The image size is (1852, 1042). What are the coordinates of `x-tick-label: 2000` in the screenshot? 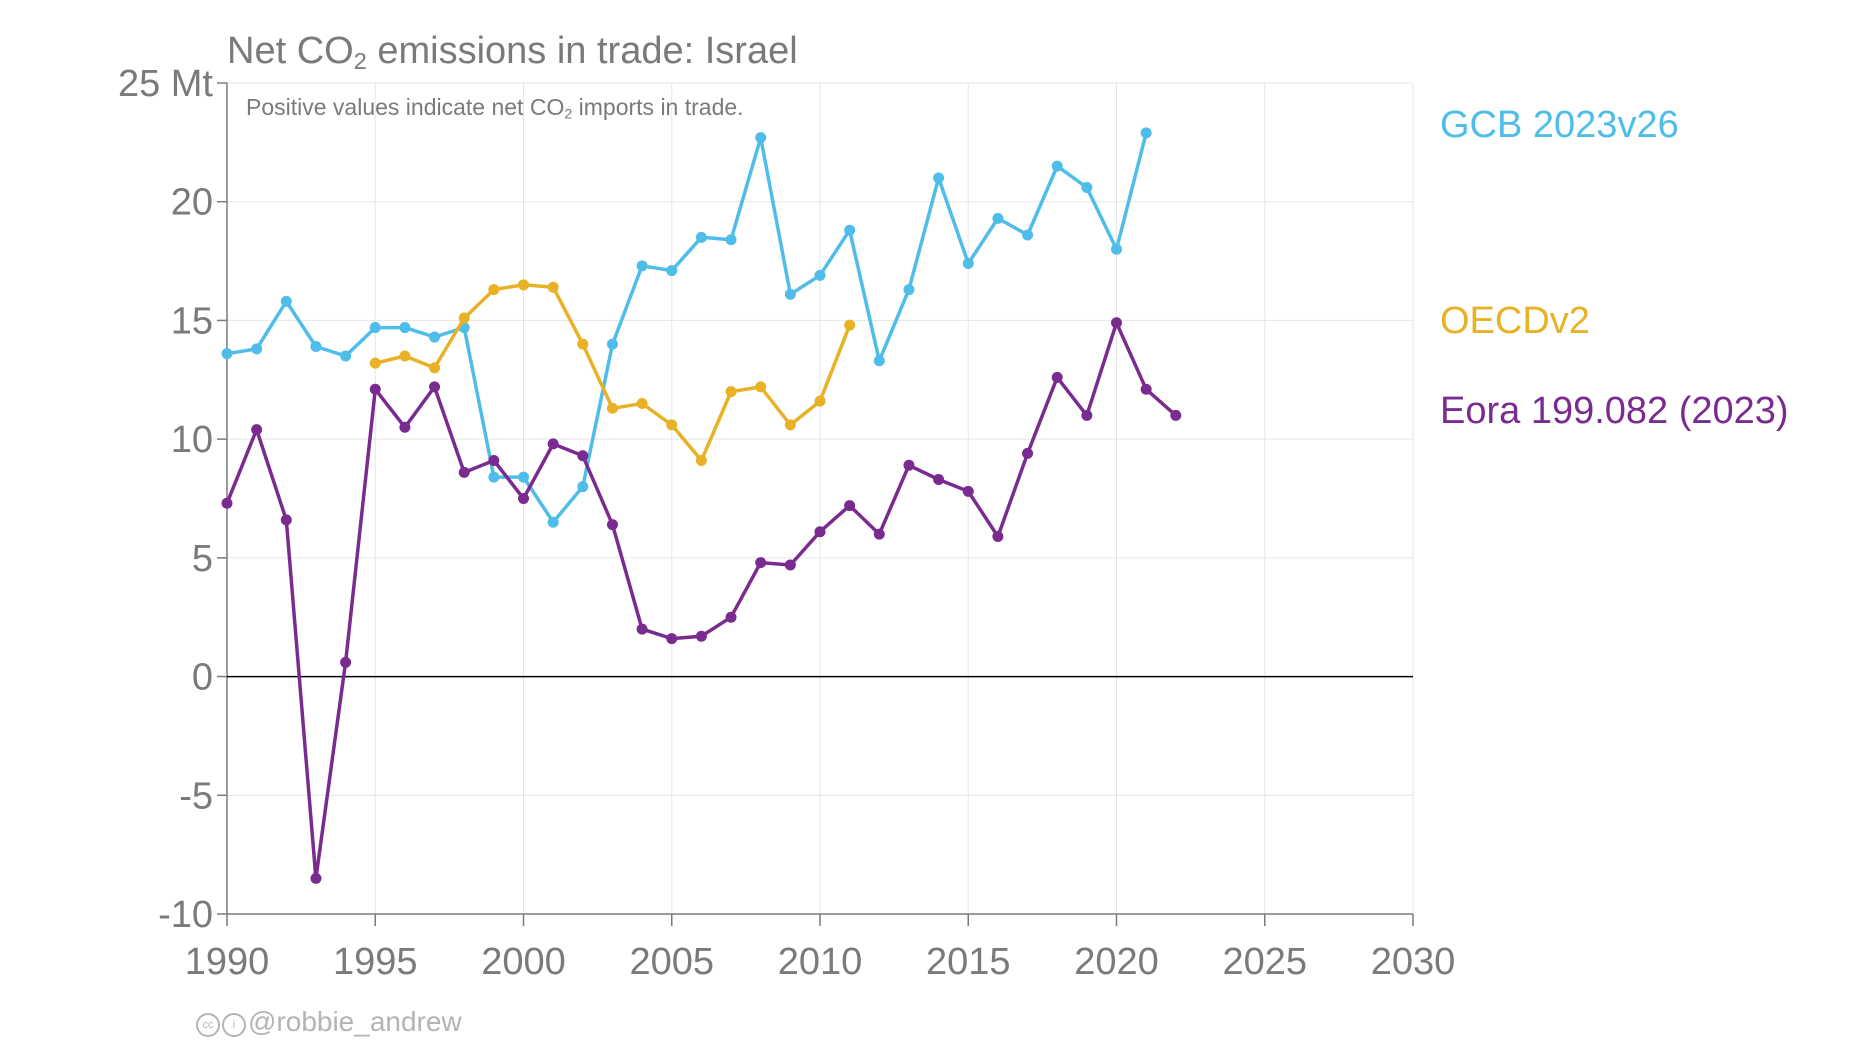 It's located at (523, 962).